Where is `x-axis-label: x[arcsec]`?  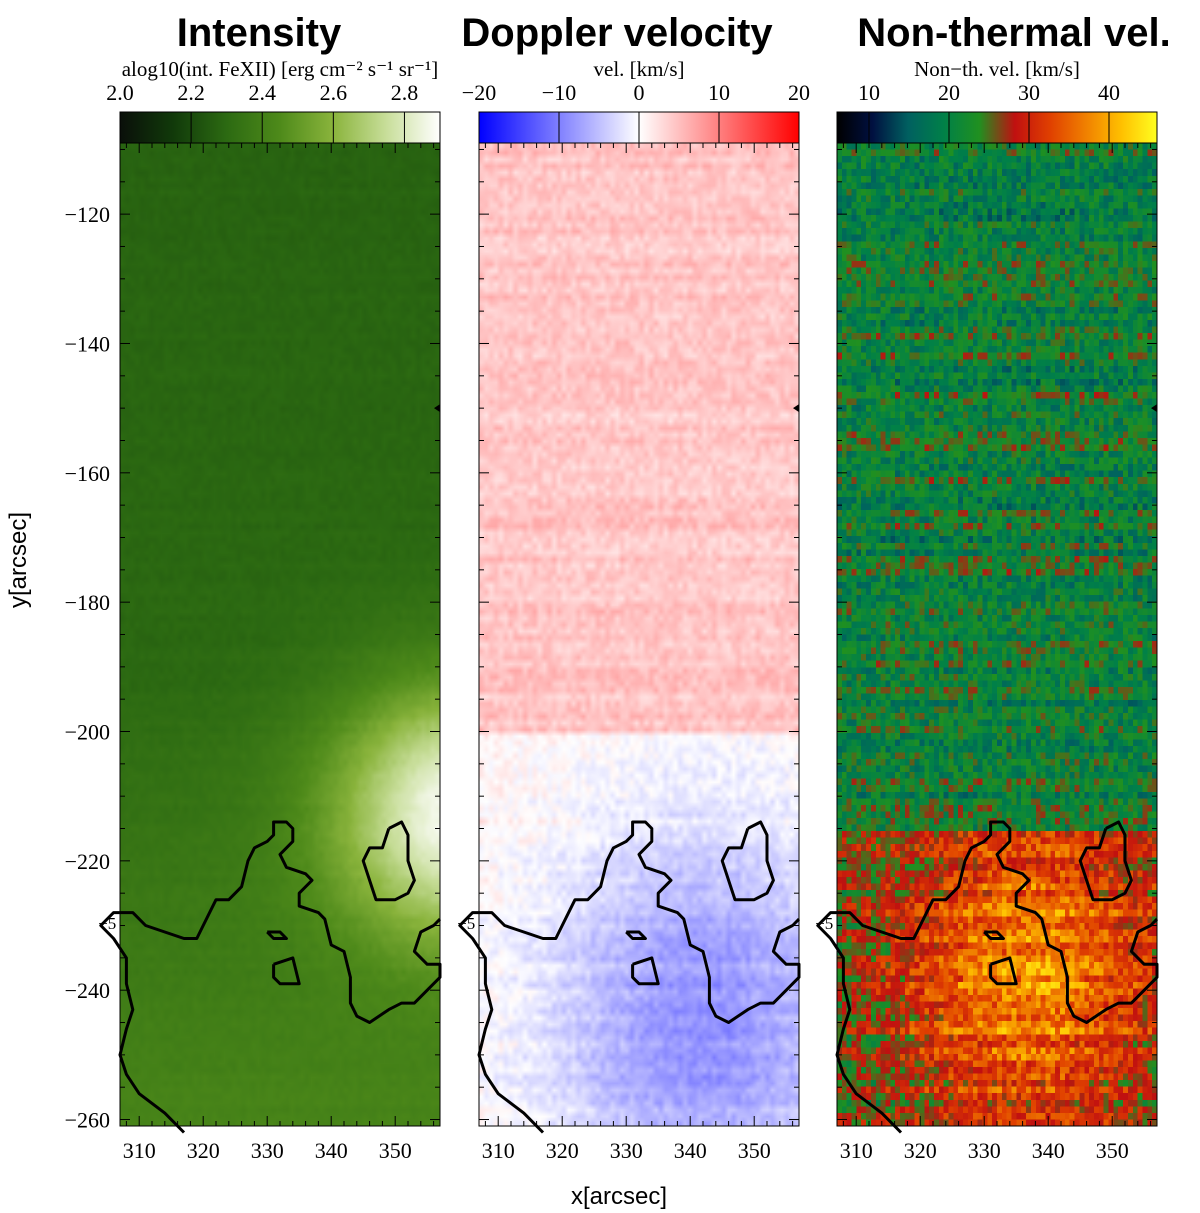 x-axis-label: x[arcsec] is located at coordinates (619, 1196).